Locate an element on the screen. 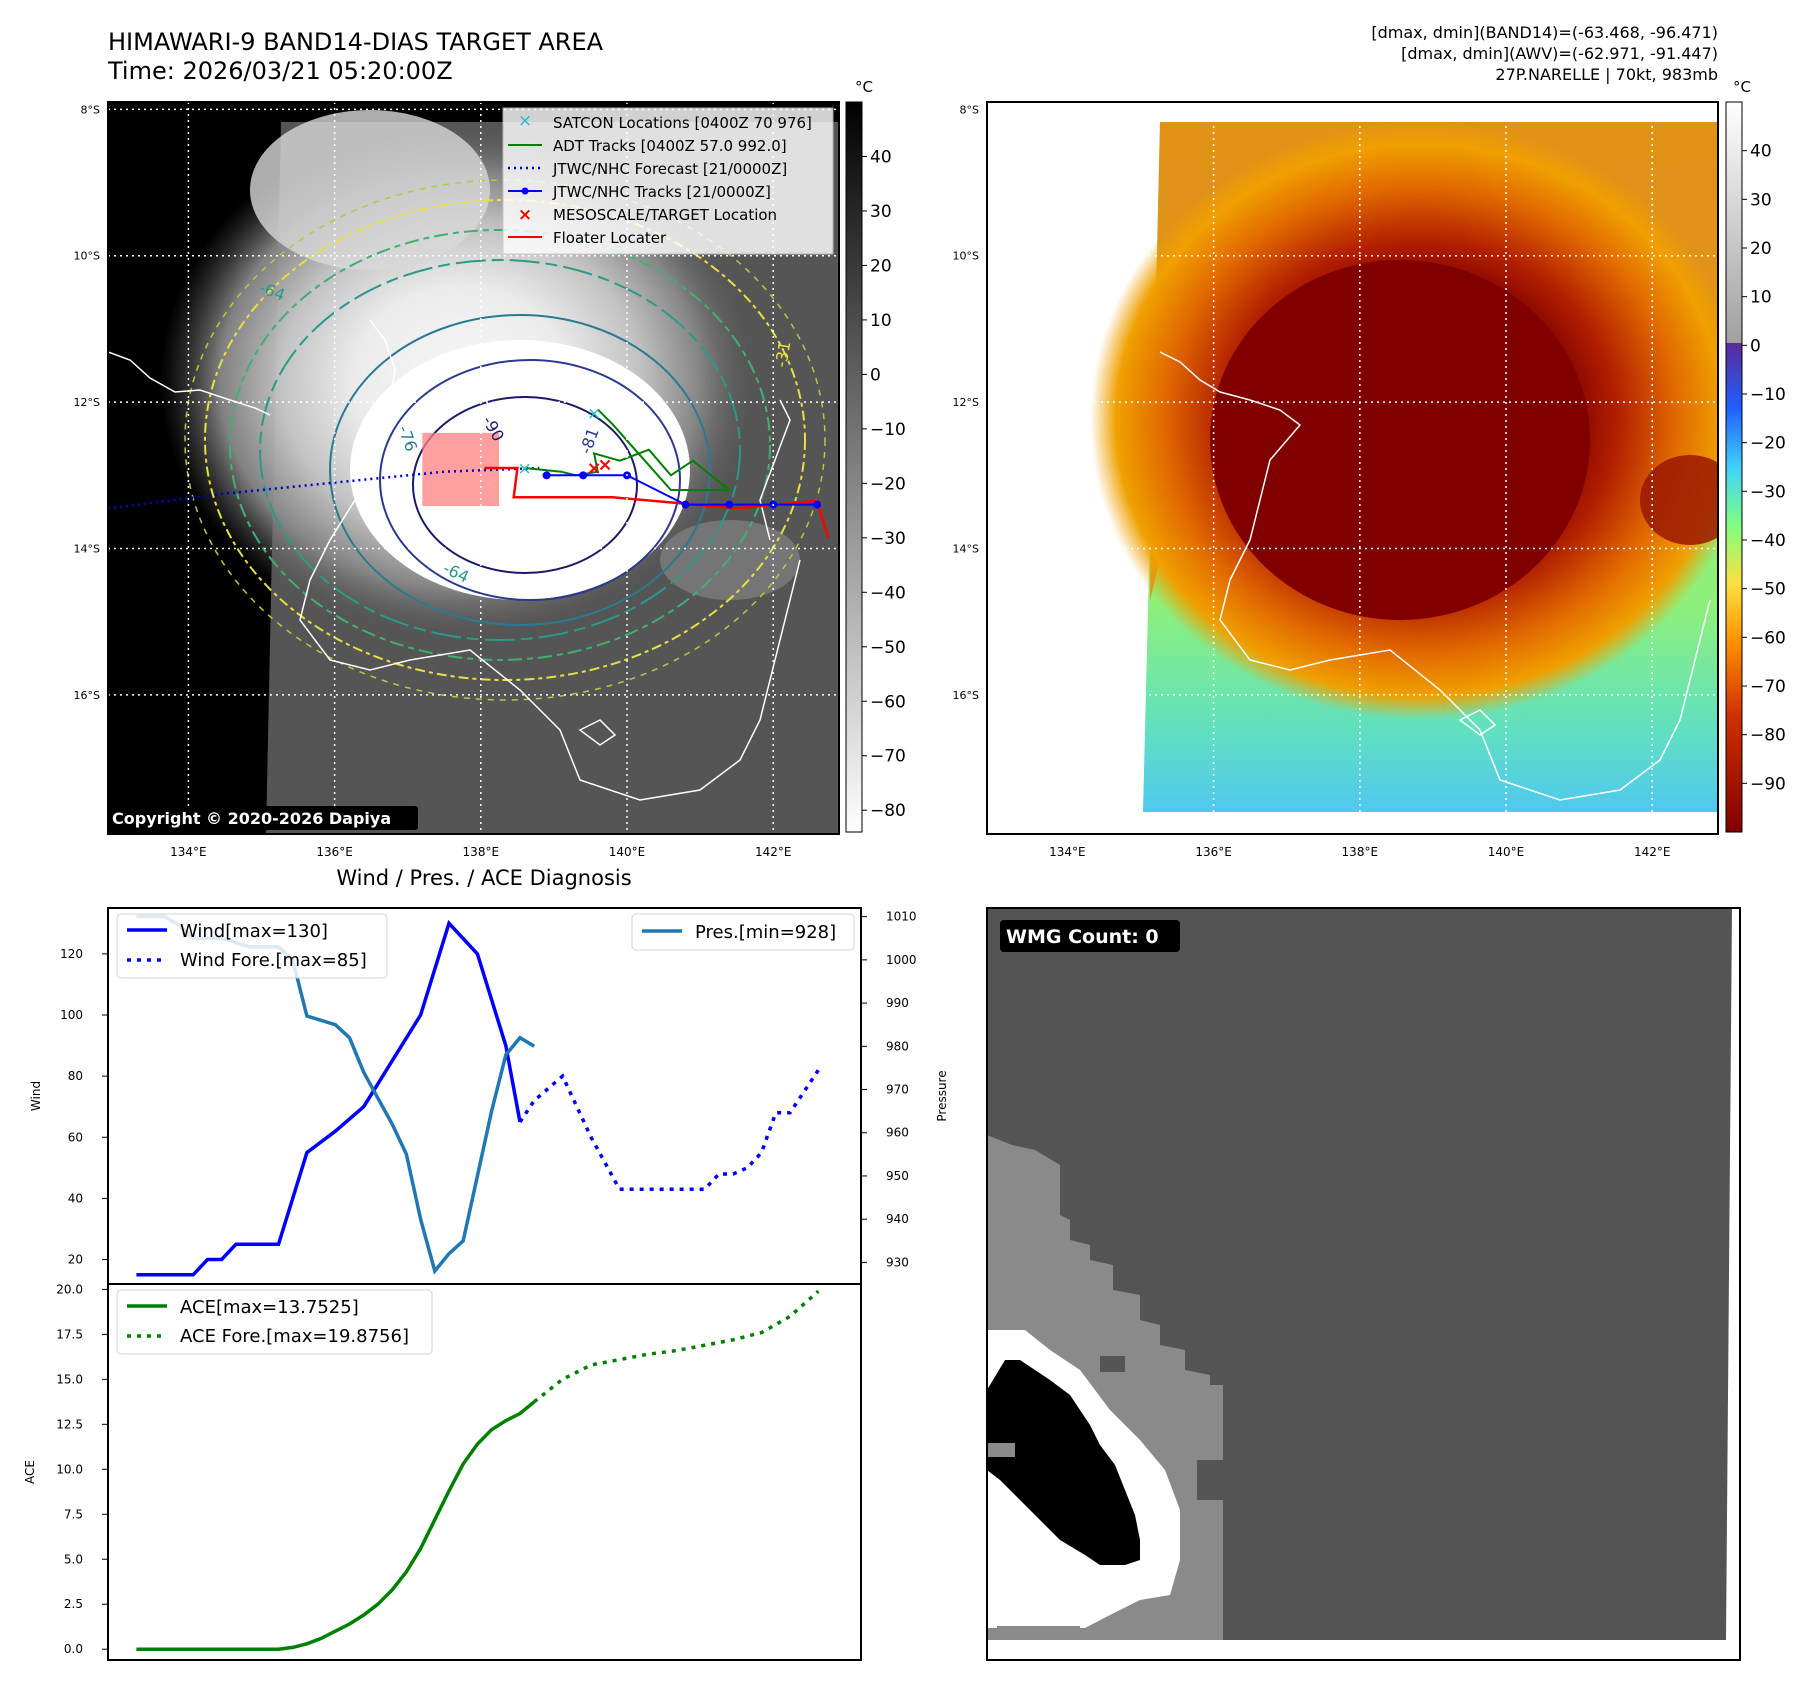  jtwc-forecast-track is located at coordinates (324, 488).